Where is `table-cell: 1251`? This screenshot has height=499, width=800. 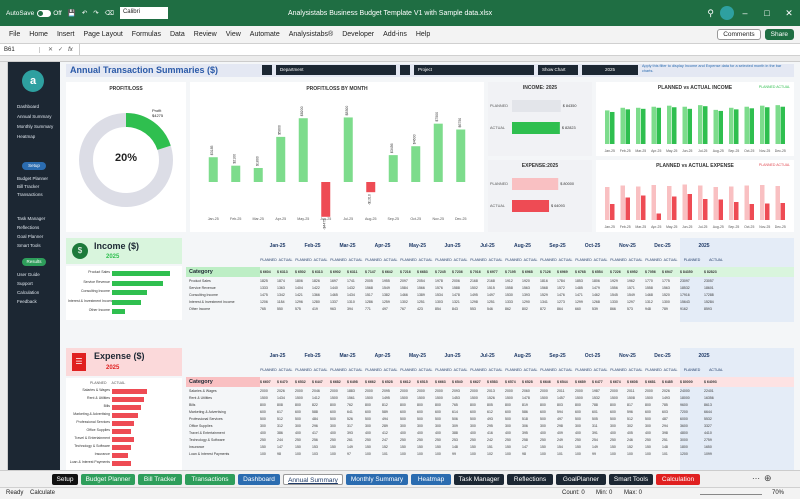
table-cell: 1251 is located at coordinates (491, 302).